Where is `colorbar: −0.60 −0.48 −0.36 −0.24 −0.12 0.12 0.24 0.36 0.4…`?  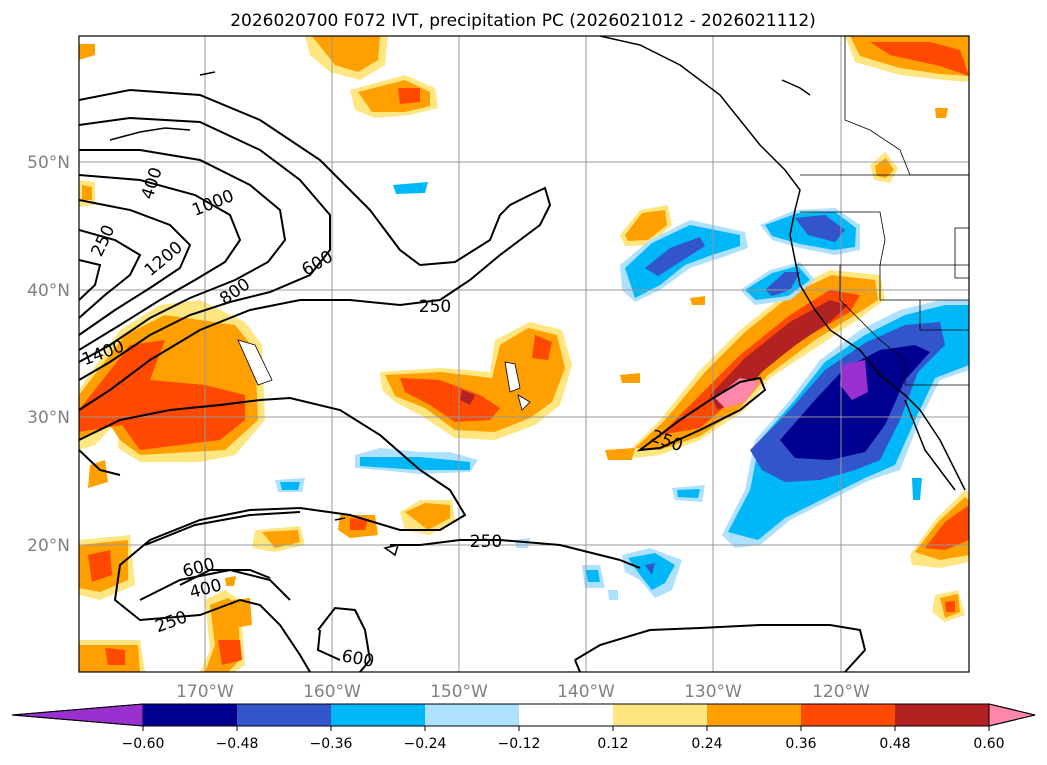 colorbar: −0.60 −0.48 −0.36 −0.24 −0.12 0.12 0.24 0.36 0.4… is located at coordinates (523, 727).